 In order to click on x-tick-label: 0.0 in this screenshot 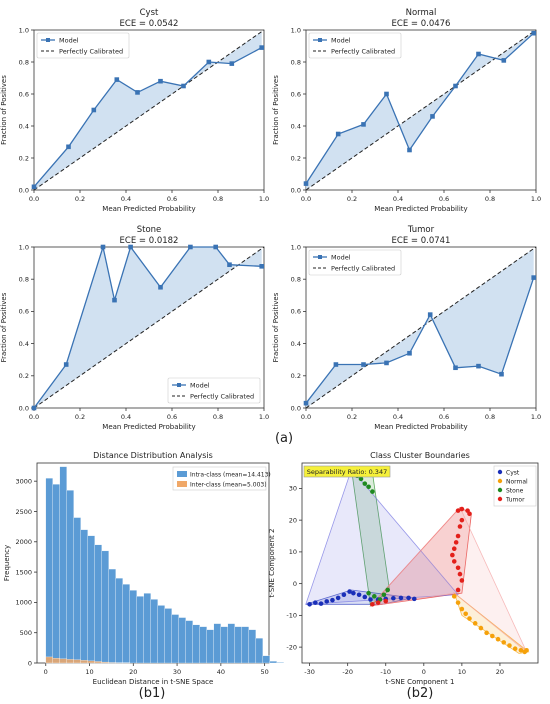, I will do `click(306, 199)`.